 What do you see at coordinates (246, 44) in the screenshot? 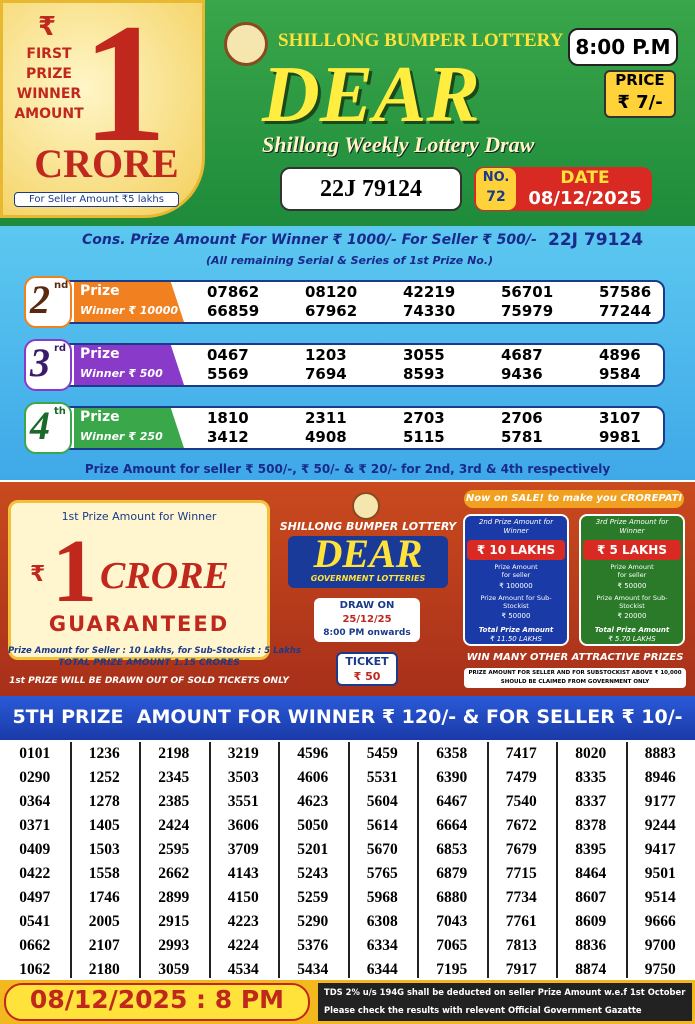
I see `emblem` at bounding box center [246, 44].